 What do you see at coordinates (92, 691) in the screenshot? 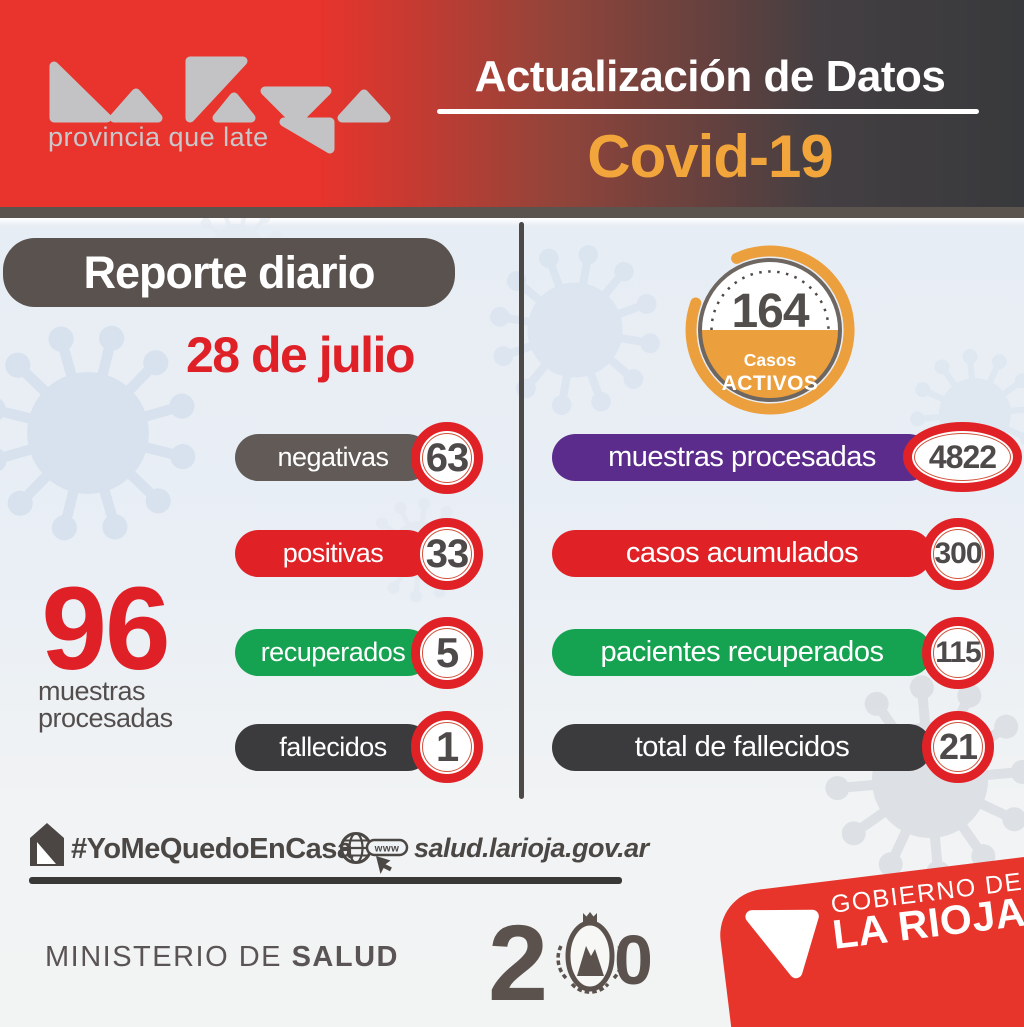
I see `daily-samples-label-line1: muestras` at bounding box center [92, 691].